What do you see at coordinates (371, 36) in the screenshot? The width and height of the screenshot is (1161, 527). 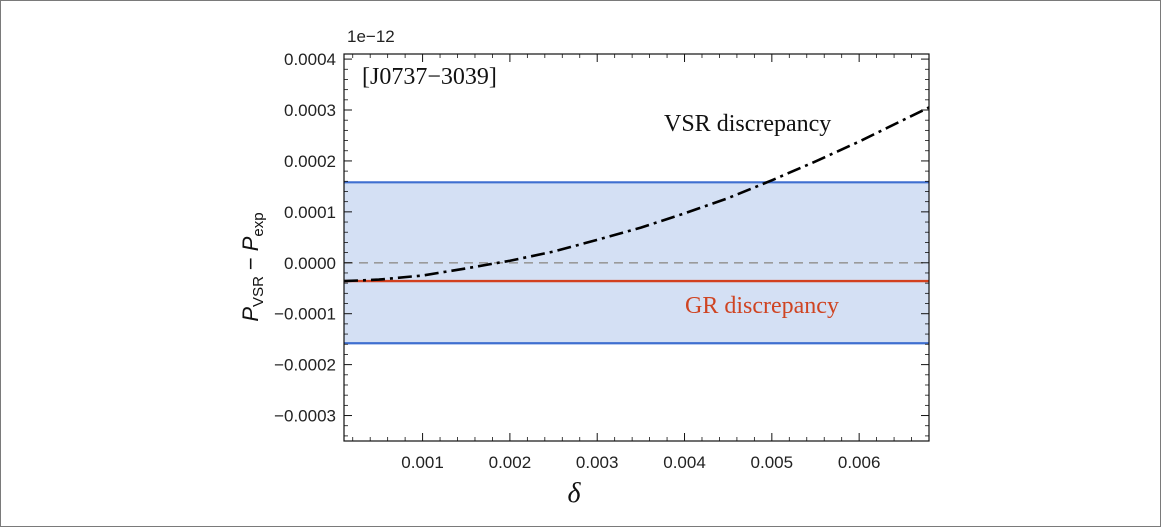 I see `y-axis-multiplier: 1e−12` at bounding box center [371, 36].